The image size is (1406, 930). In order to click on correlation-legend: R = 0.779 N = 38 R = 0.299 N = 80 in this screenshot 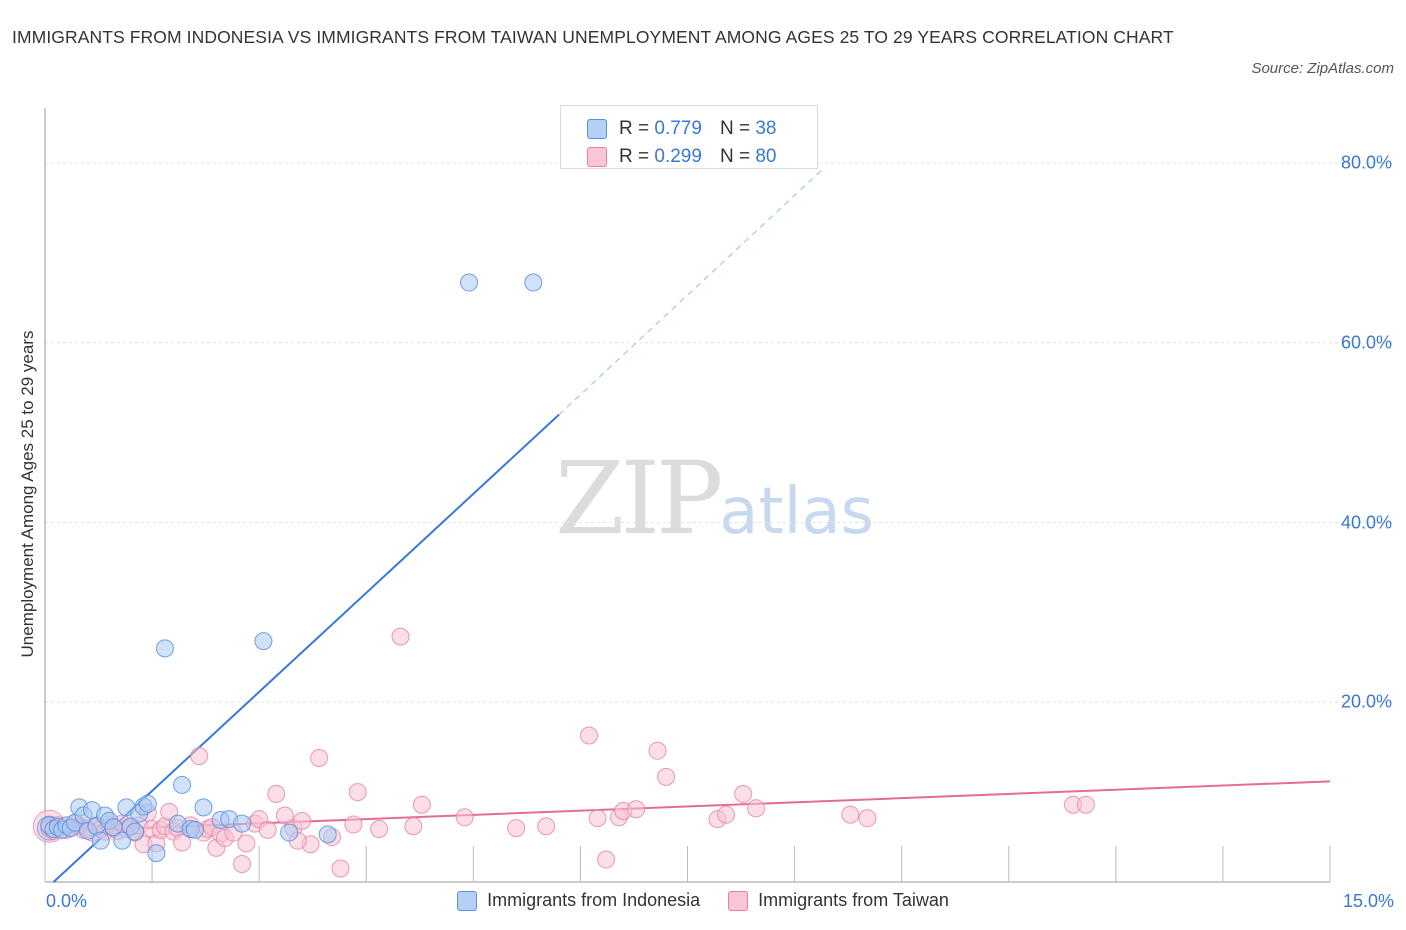, I will do `click(689, 137)`.